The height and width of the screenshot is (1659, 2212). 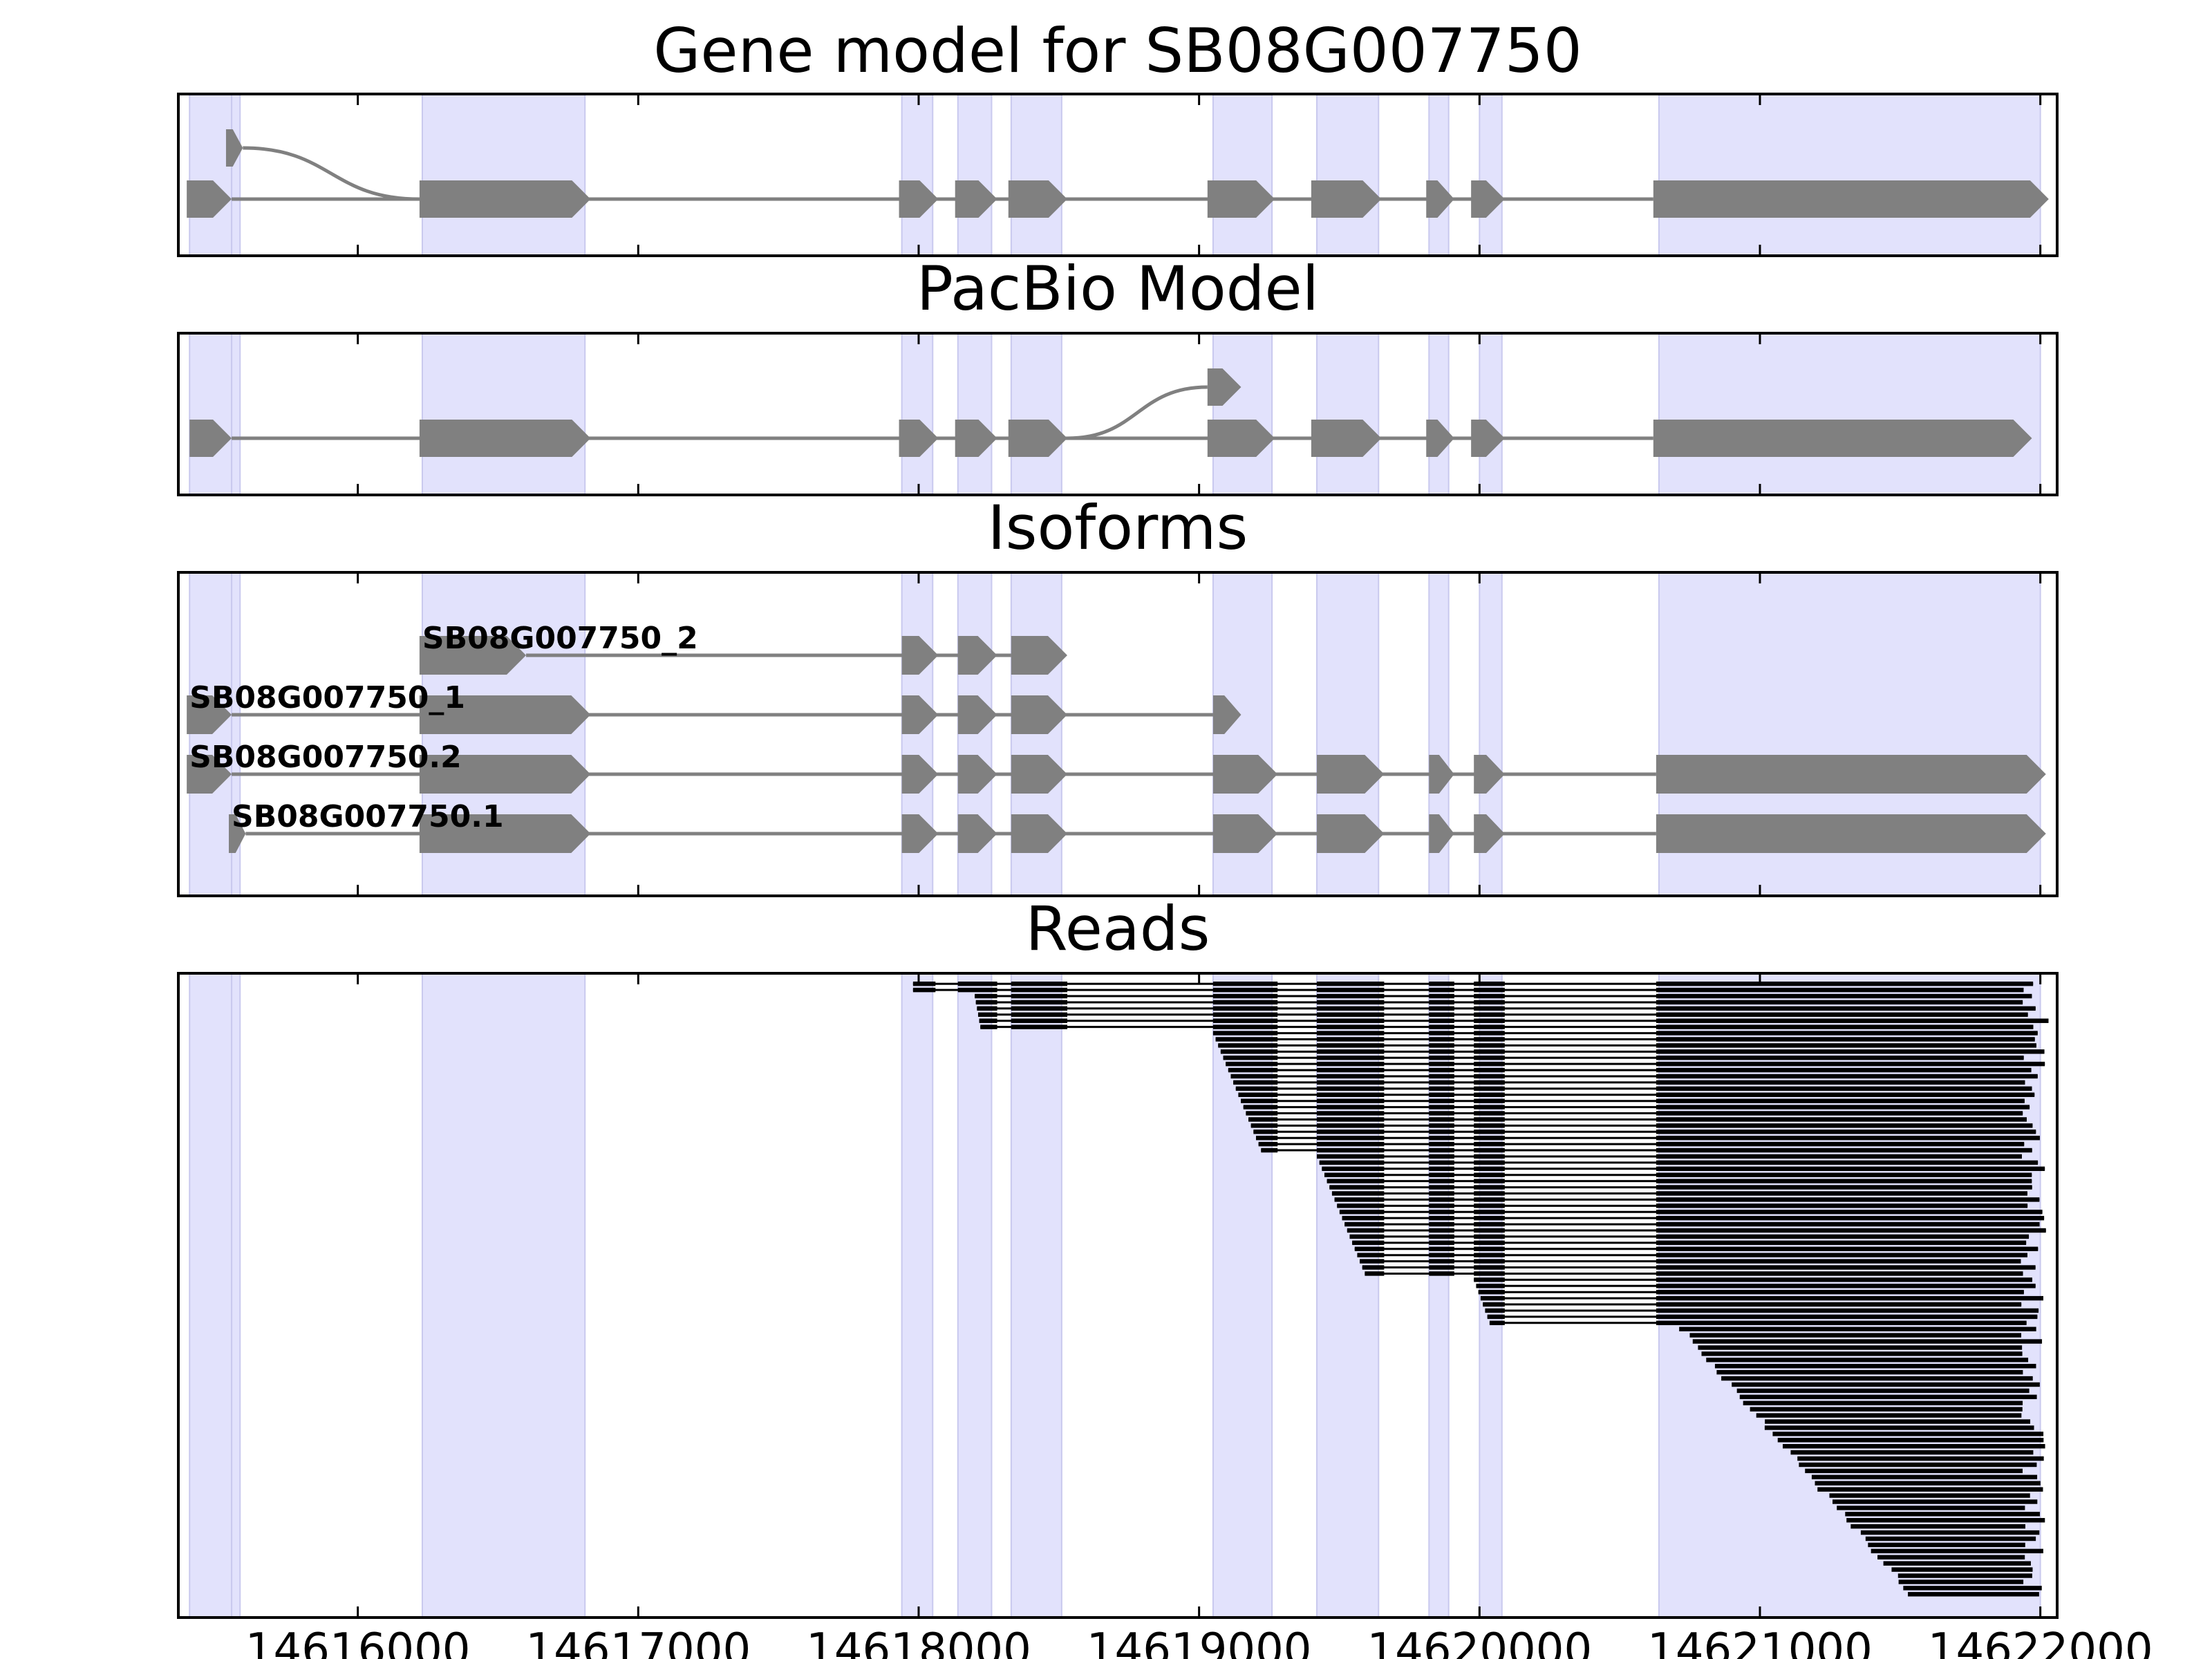 What do you see at coordinates (1118, 414) in the screenshot?
I see `panel-frame` at bounding box center [1118, 414].